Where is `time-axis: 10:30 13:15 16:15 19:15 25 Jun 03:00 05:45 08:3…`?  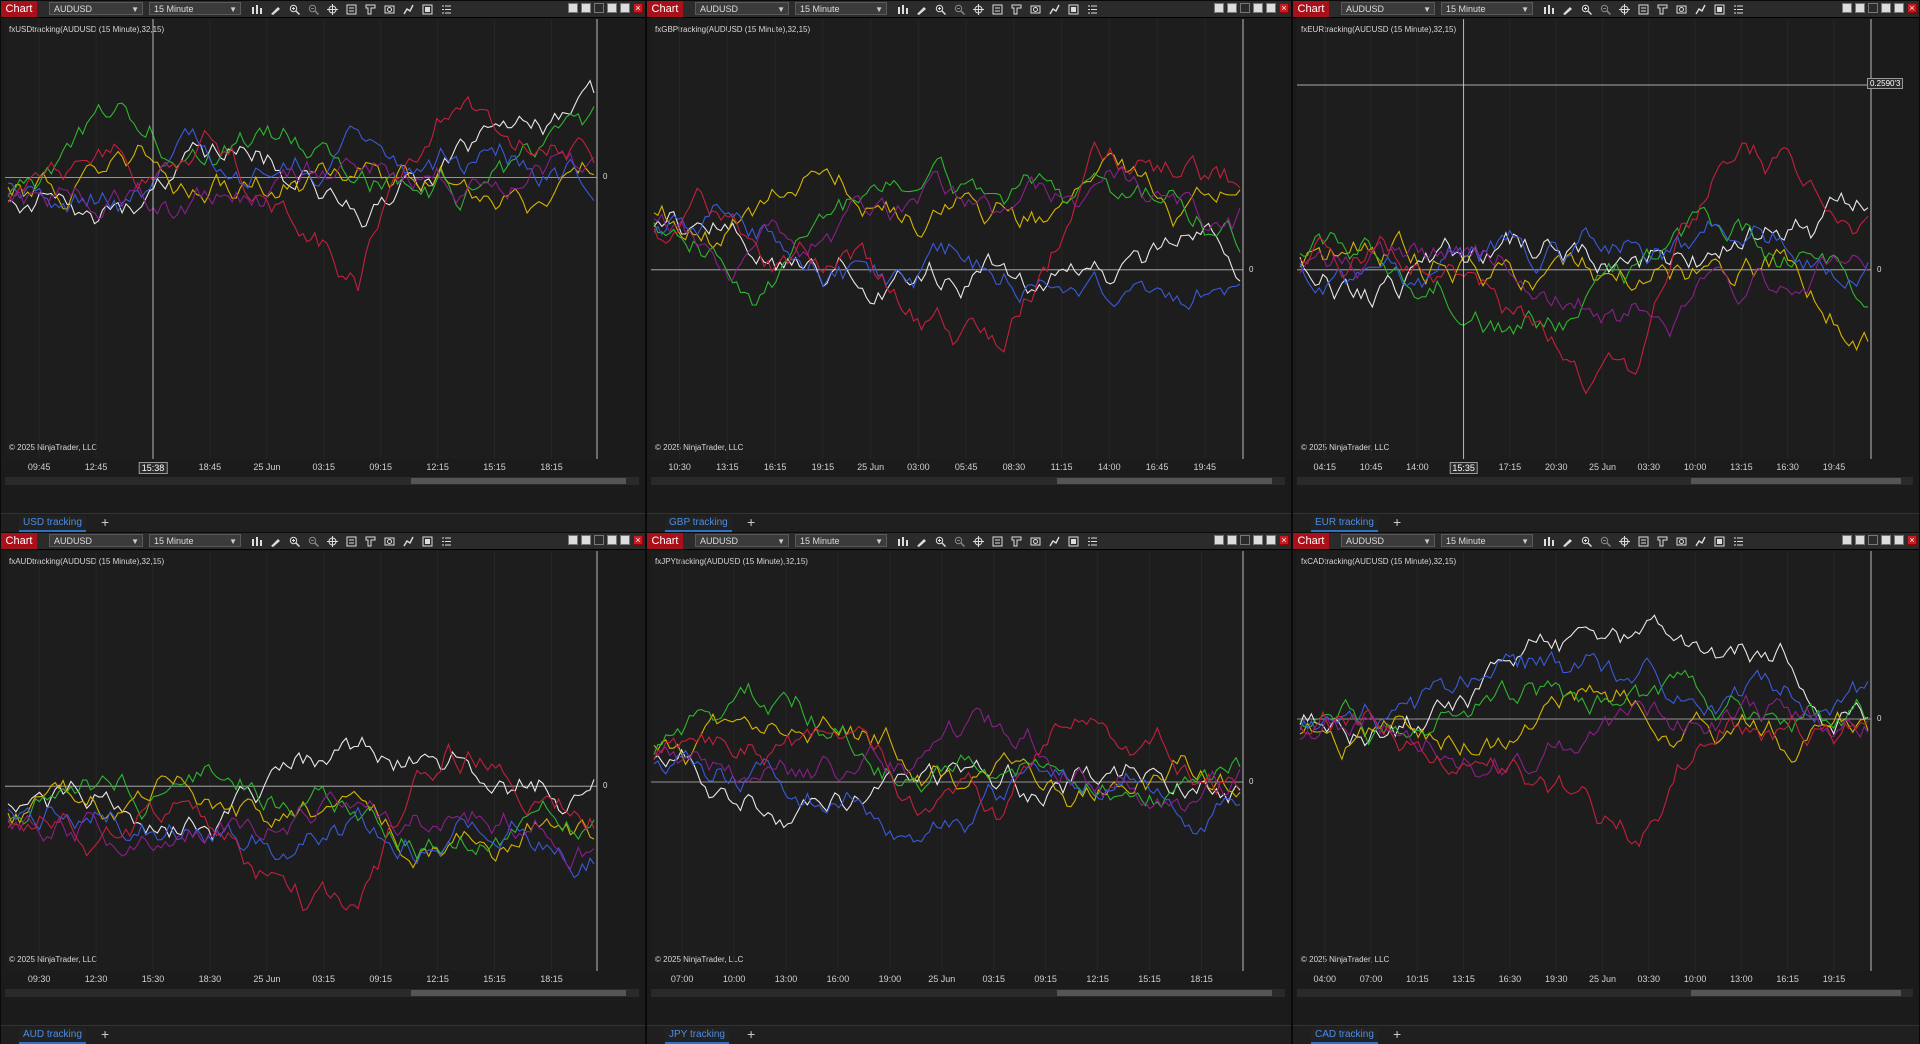 time-axis: 10:30 13:15 16:15 19:15 25 Jun 03:00 05:45 08:3… is located at coordinates (947, 468).